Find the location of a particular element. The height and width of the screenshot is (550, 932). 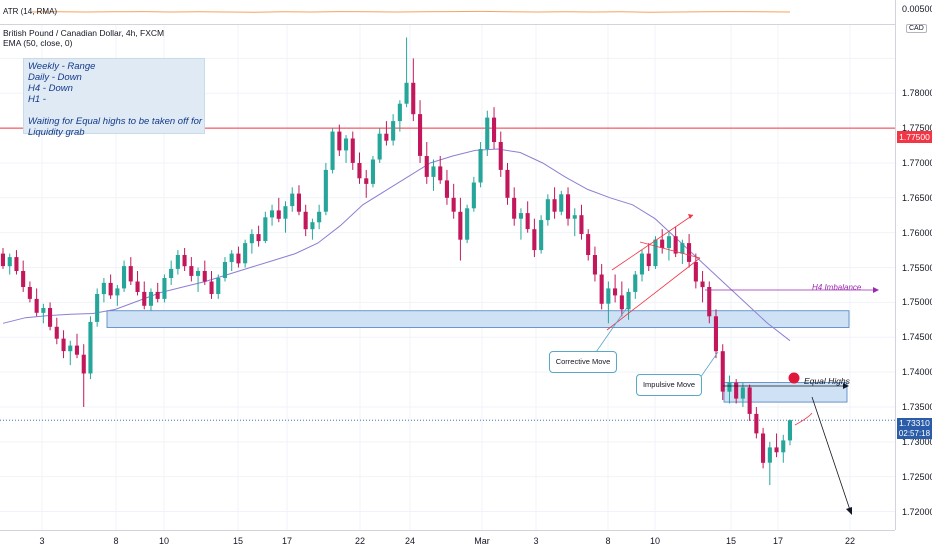

equal-highs-label: Equal Highs is located at coordinates (827, 381).